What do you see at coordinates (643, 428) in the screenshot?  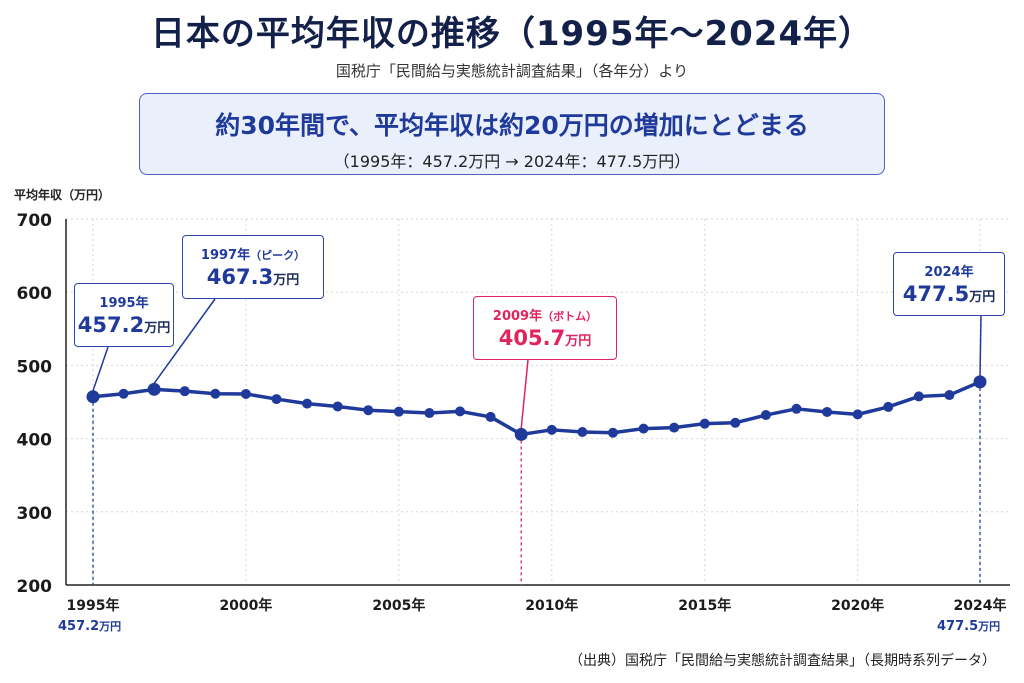 I see `data-point-2013` at bounding box center [643, 428].